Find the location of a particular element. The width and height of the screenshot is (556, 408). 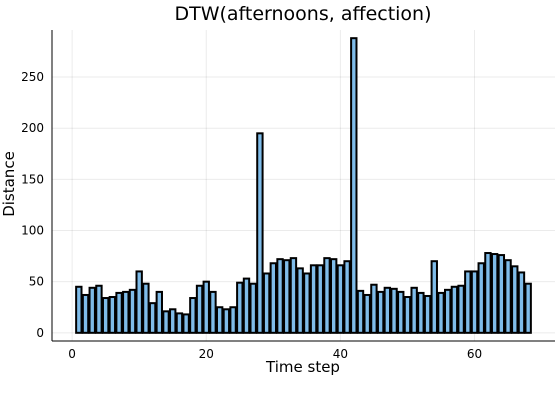

y-tick-label: 150 is located at coordinates (32, 179).